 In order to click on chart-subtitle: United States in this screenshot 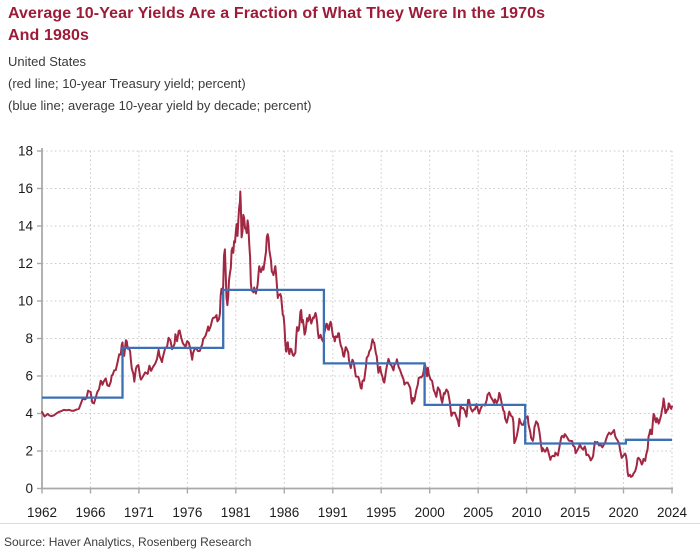, I will do `click(47, 61)`.